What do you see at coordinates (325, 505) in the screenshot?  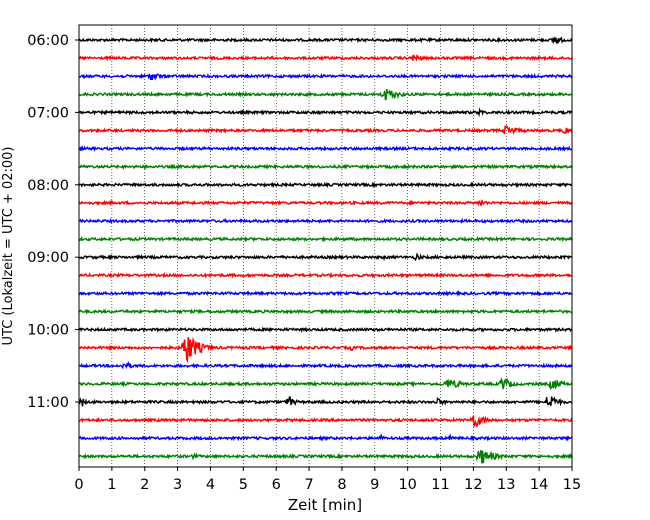 I see `x-axis-label: Zeit [min]` at bounding box center [325, 505].